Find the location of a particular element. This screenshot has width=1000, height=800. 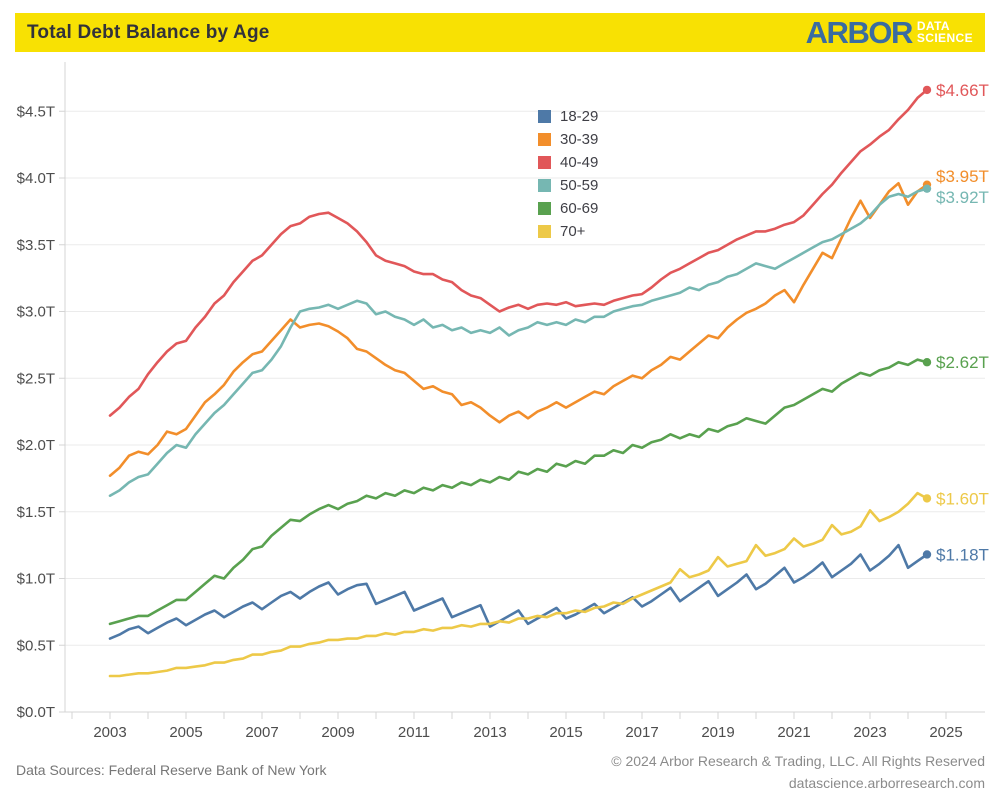

y-axis-label: $4.5T is located at coordinates (36, 111).